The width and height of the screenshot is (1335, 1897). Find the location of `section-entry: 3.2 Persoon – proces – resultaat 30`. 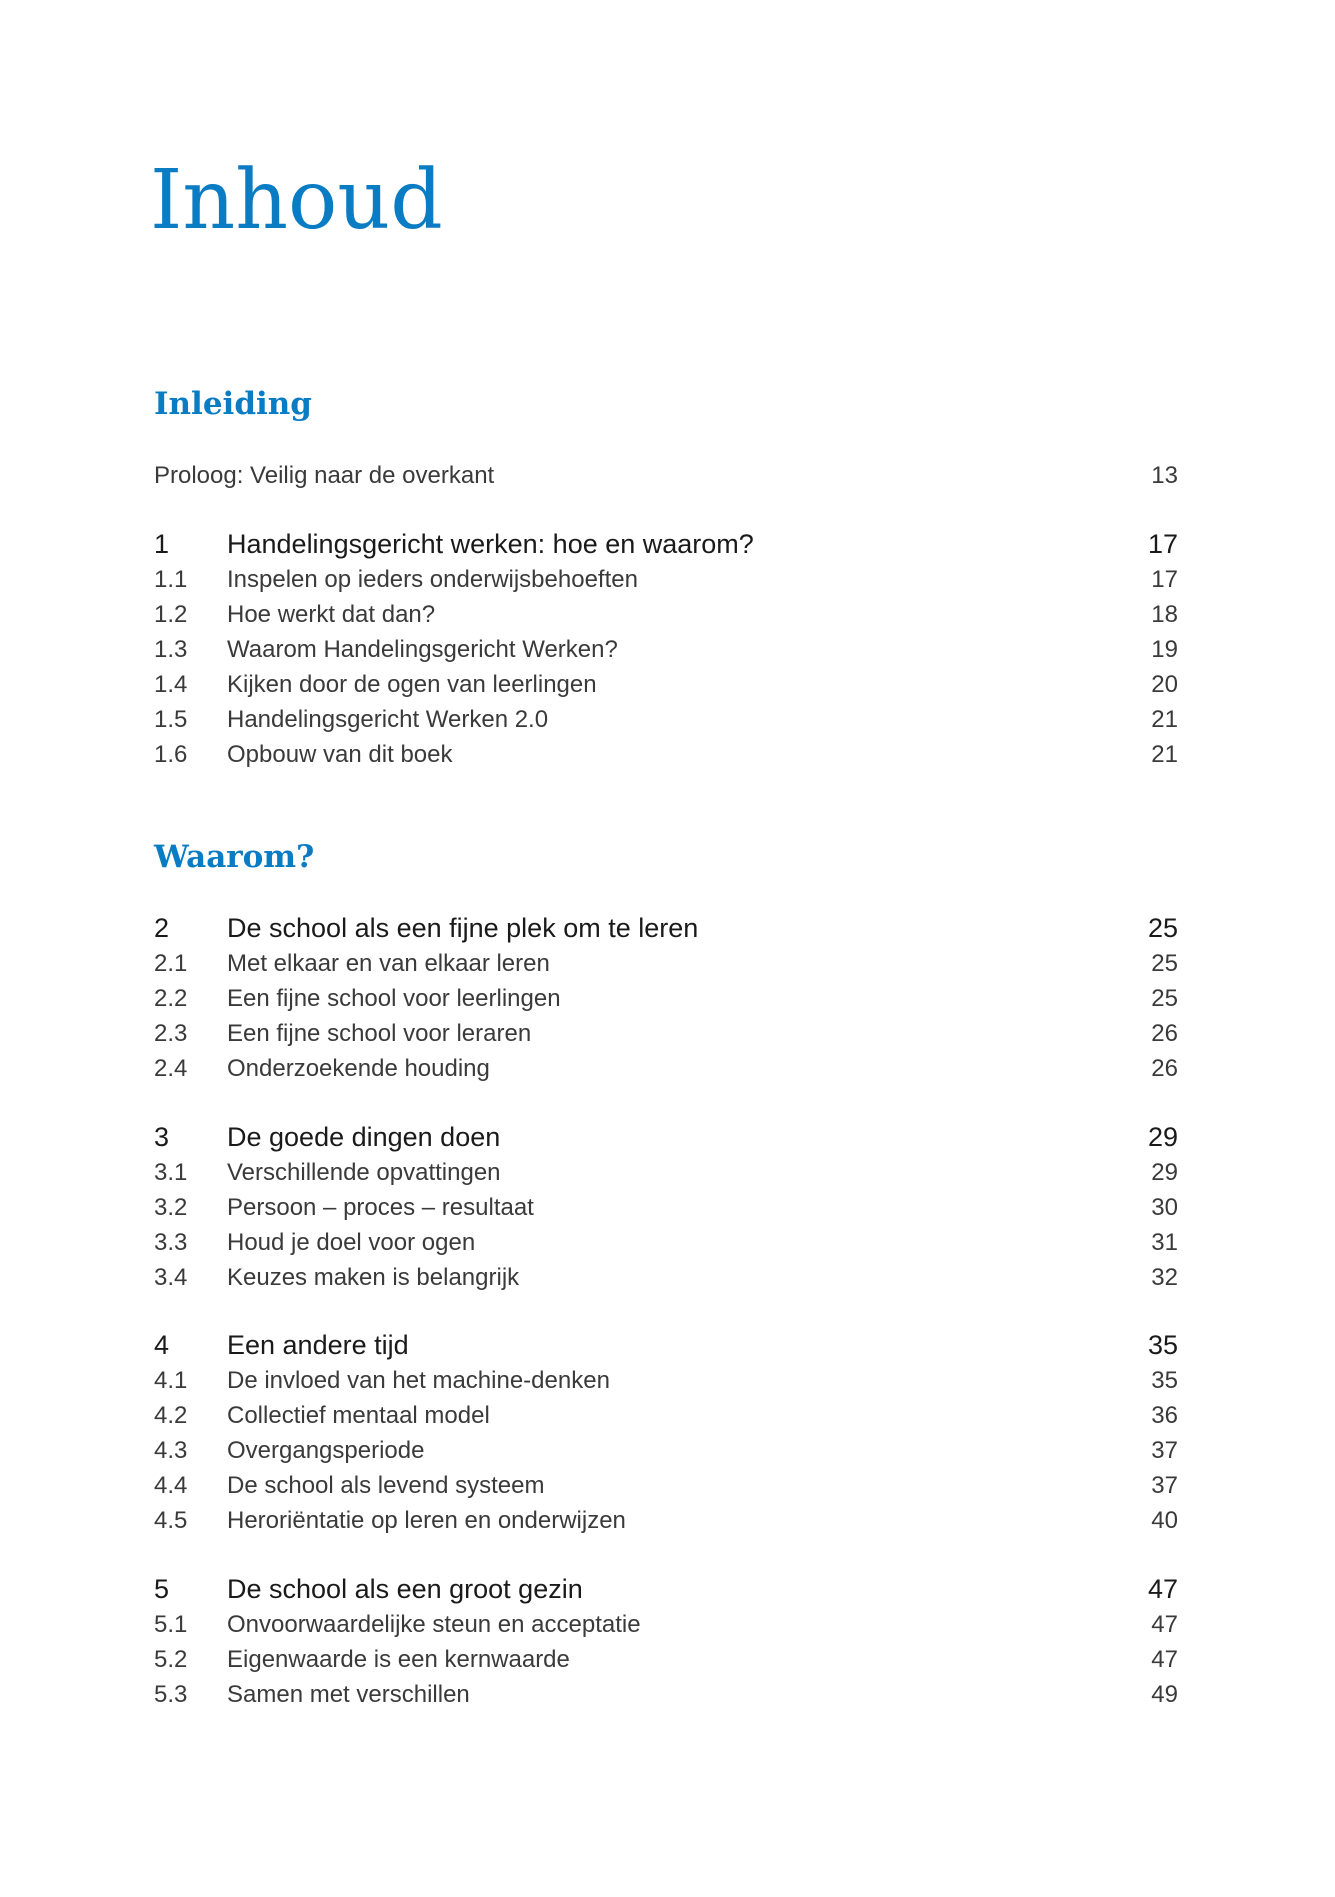

section-entry: 3.2 Persoon – proces – resultaat 30 is located at coordinates (666, 1207).